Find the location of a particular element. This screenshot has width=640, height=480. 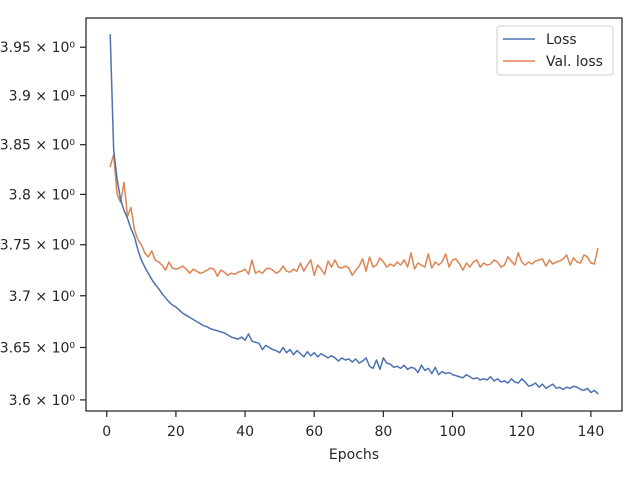

x-tick-label: 140 is located at coordinates (591, 432).